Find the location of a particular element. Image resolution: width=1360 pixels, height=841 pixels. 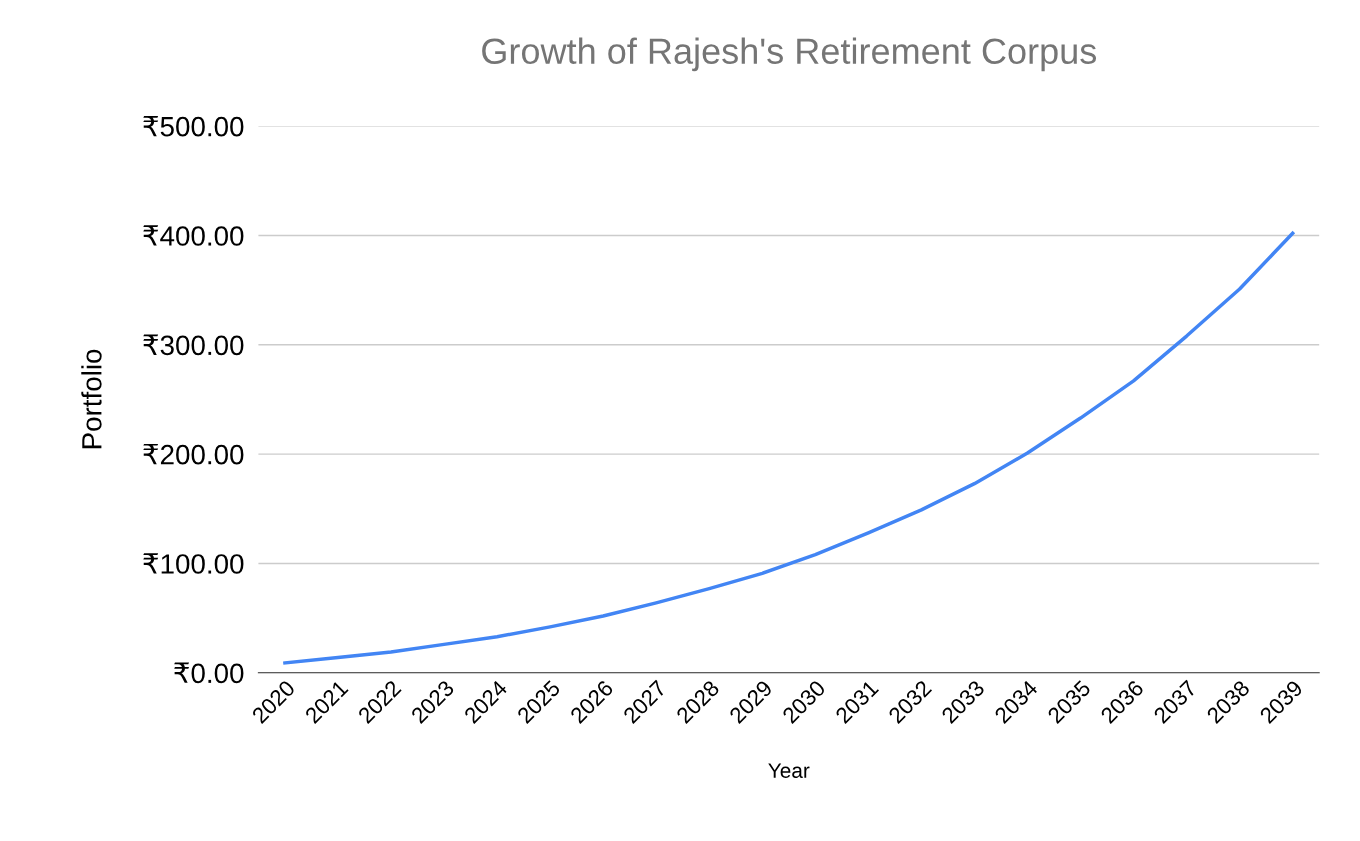

x-axis-title: Year is located at coordinates (789, 770).